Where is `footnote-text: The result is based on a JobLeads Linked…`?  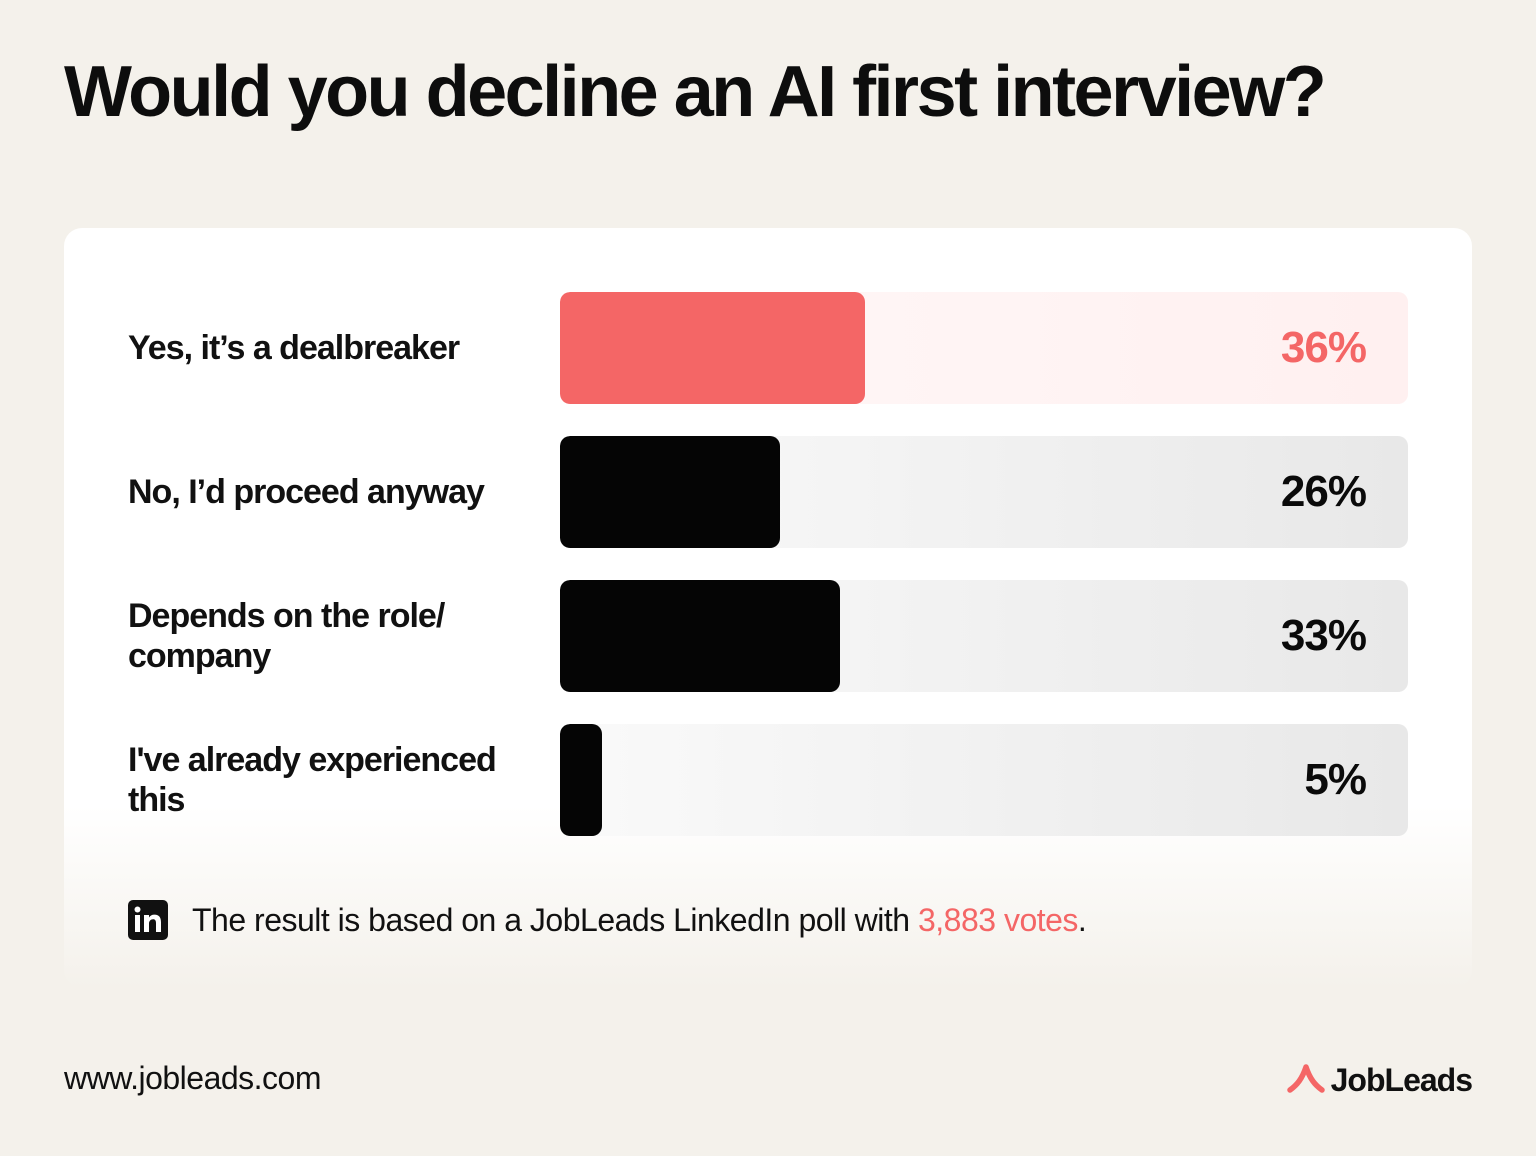 footnote-text: The result is based on a JobLeads Linked… is located at coordinates (555, 919).